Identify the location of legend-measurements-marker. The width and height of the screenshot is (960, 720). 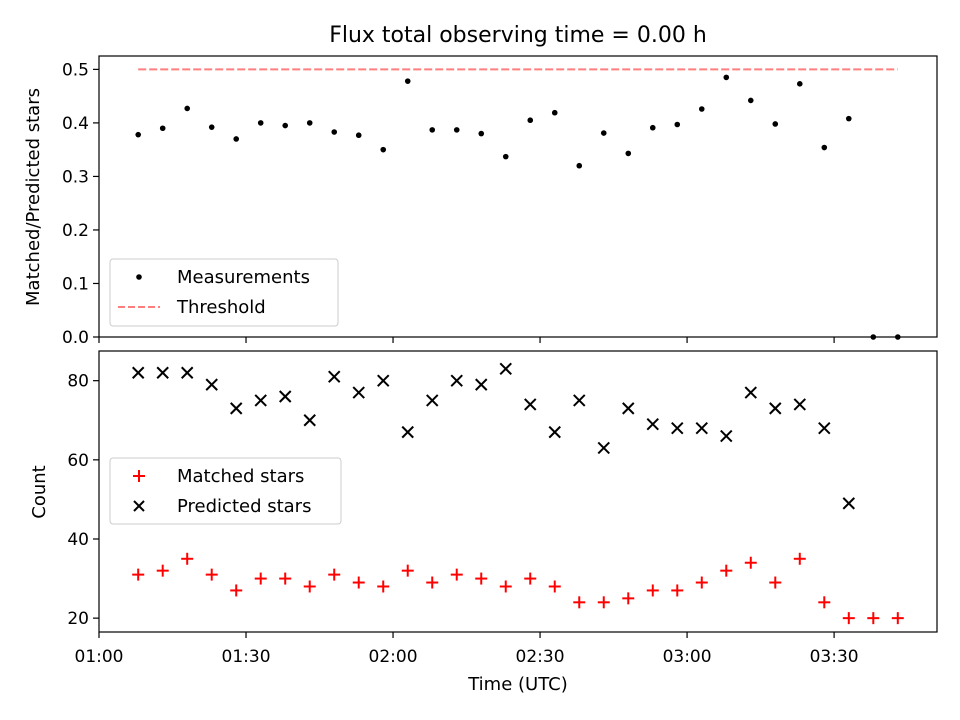
(139, 277).